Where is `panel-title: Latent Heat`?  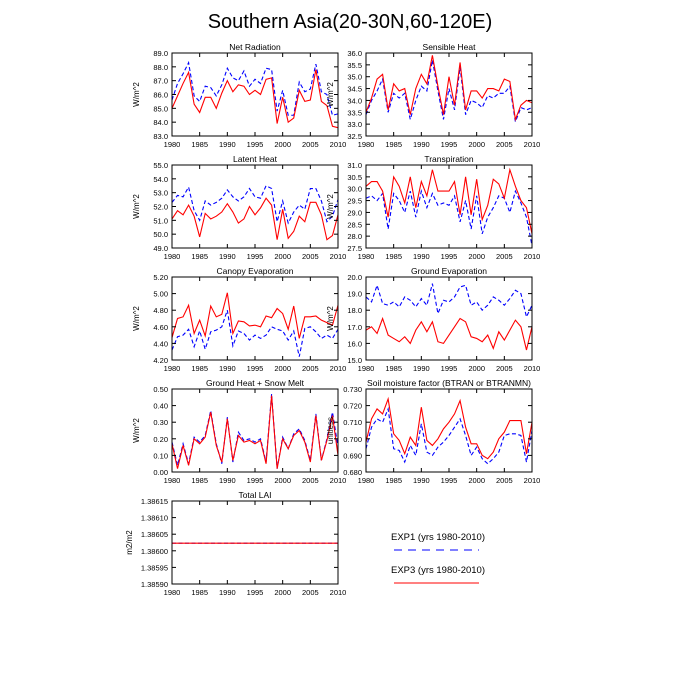
panel-title: Latent Heat is located at coordinates (255, 159).